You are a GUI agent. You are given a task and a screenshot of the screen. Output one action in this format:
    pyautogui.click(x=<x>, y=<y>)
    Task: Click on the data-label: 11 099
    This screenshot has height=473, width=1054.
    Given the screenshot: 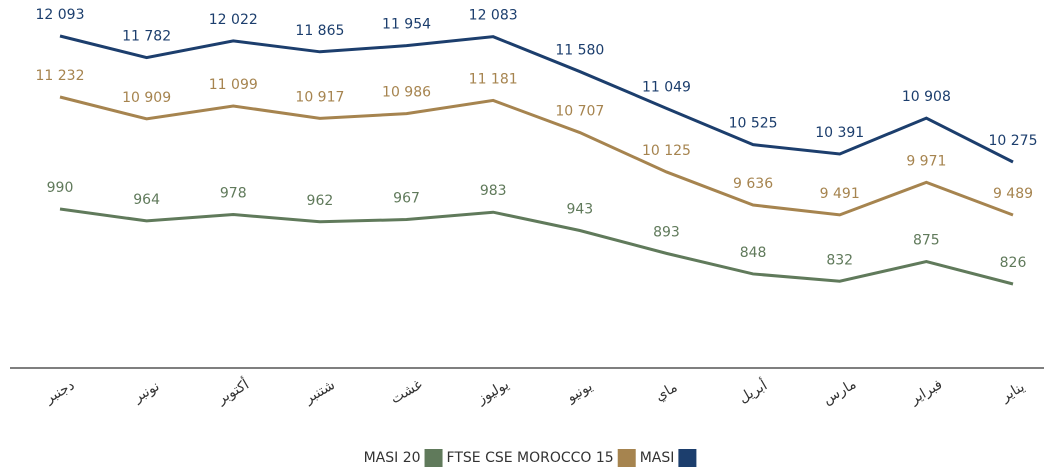 What is the action you would take?
    pyautogui.click(x=233, y=85)
    